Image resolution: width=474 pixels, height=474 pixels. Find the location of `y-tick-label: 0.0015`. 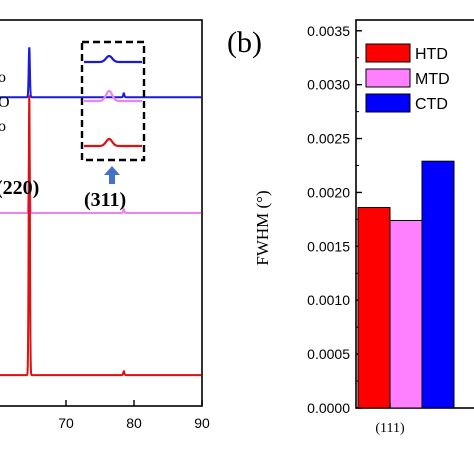

y-tick-label: 0.0015 is located at coordinates (328, 246).